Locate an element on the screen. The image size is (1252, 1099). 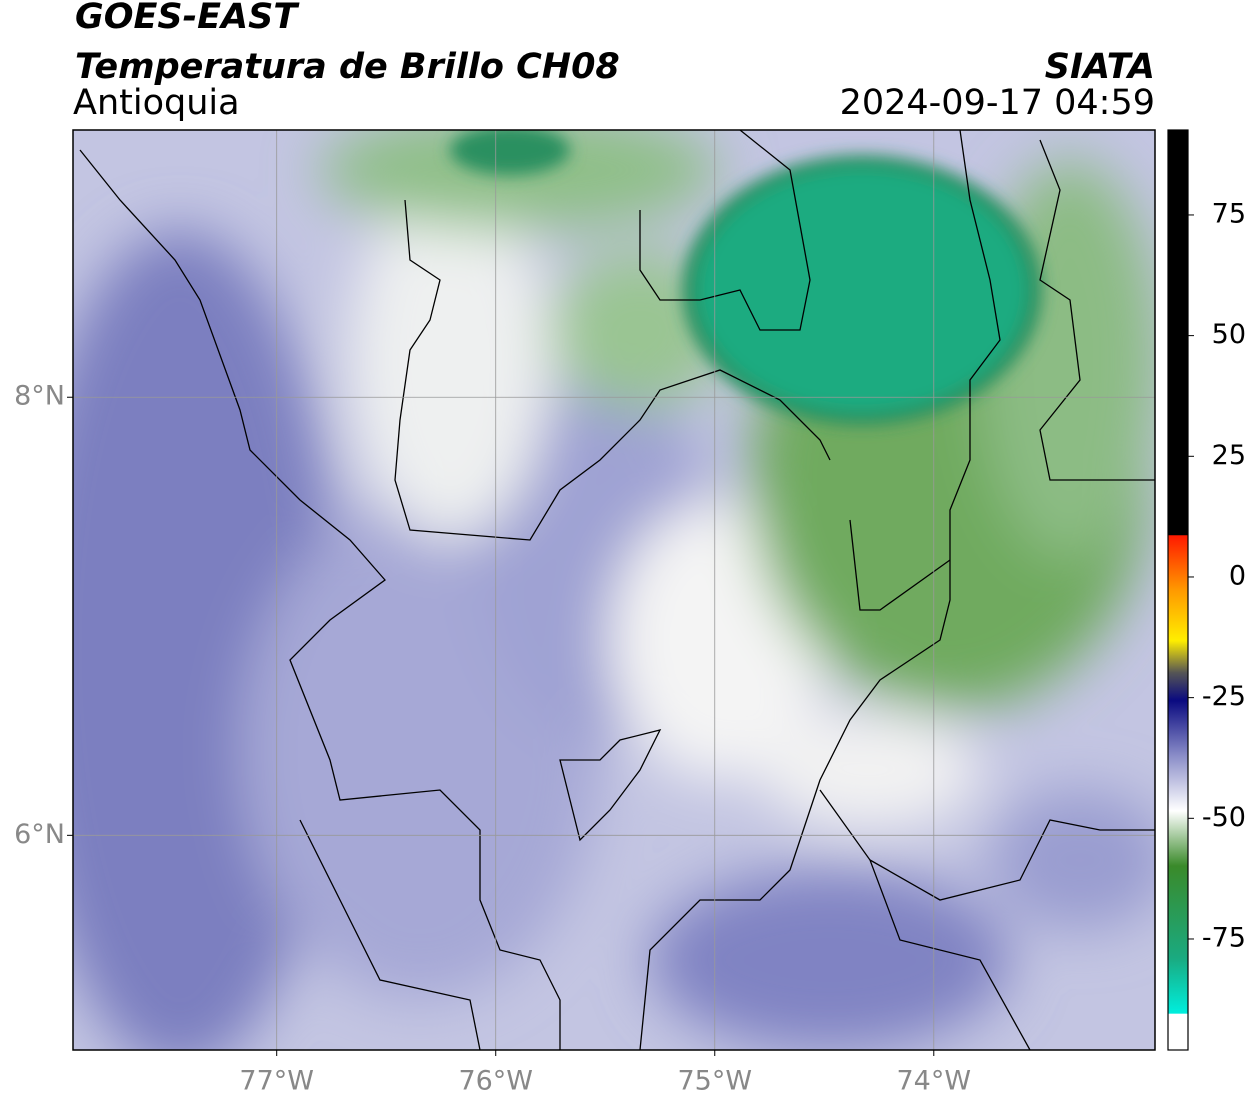
colorbar-tick-label: 25 is located at coordinates (1229, 455).